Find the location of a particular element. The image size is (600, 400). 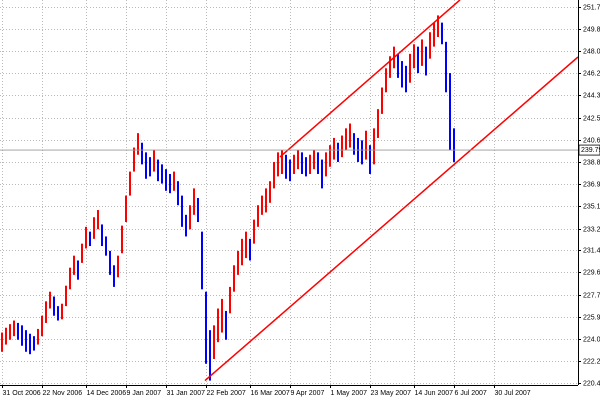

x-tick-label: 14 Dec 2006 is located at coordinates (107, 393).